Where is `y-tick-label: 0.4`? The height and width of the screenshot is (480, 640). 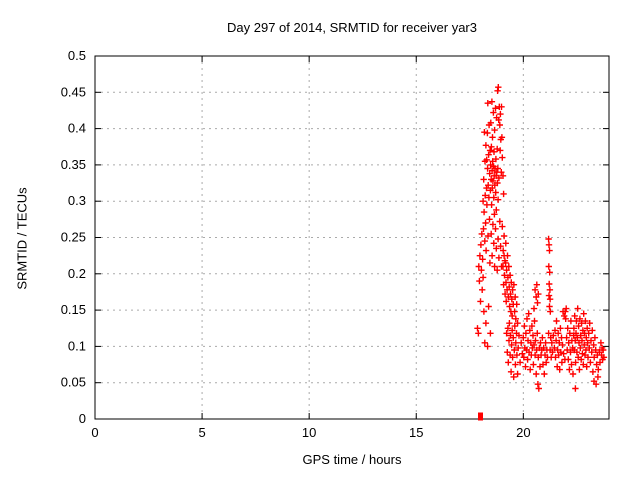 y-tick-label: 0.4 is located at coordinates (77, 128).